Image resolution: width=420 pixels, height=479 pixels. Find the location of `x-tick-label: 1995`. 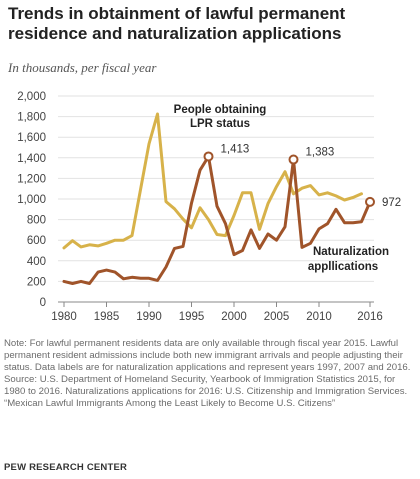

x-tick-label: 1995 is located at coordinates (192, 317).